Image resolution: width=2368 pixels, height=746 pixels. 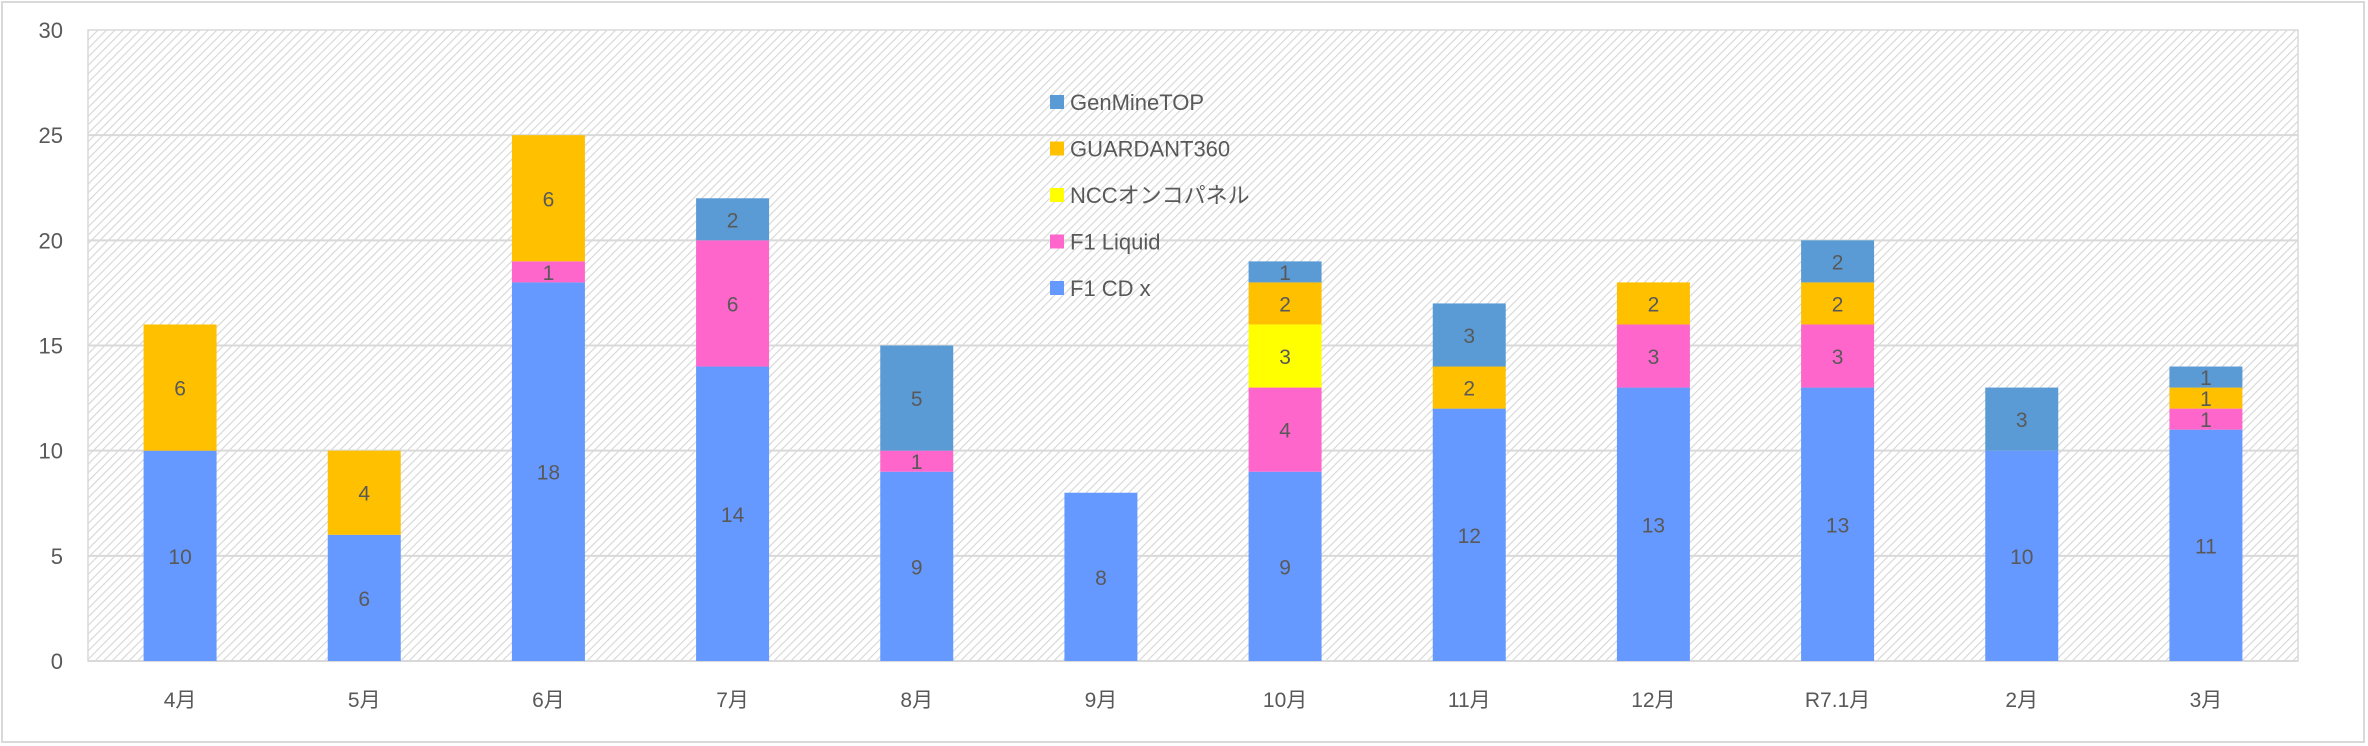 I want to click on y-tick-label: 0, so click(x=57, y=661).